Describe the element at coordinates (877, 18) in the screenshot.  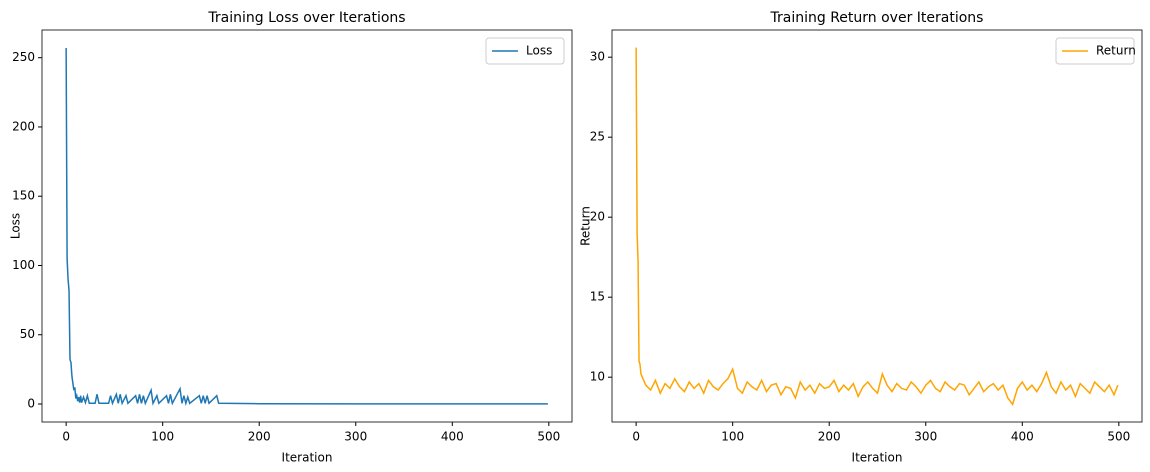
I see `chart-title: Training Return over Iterations` at that location.